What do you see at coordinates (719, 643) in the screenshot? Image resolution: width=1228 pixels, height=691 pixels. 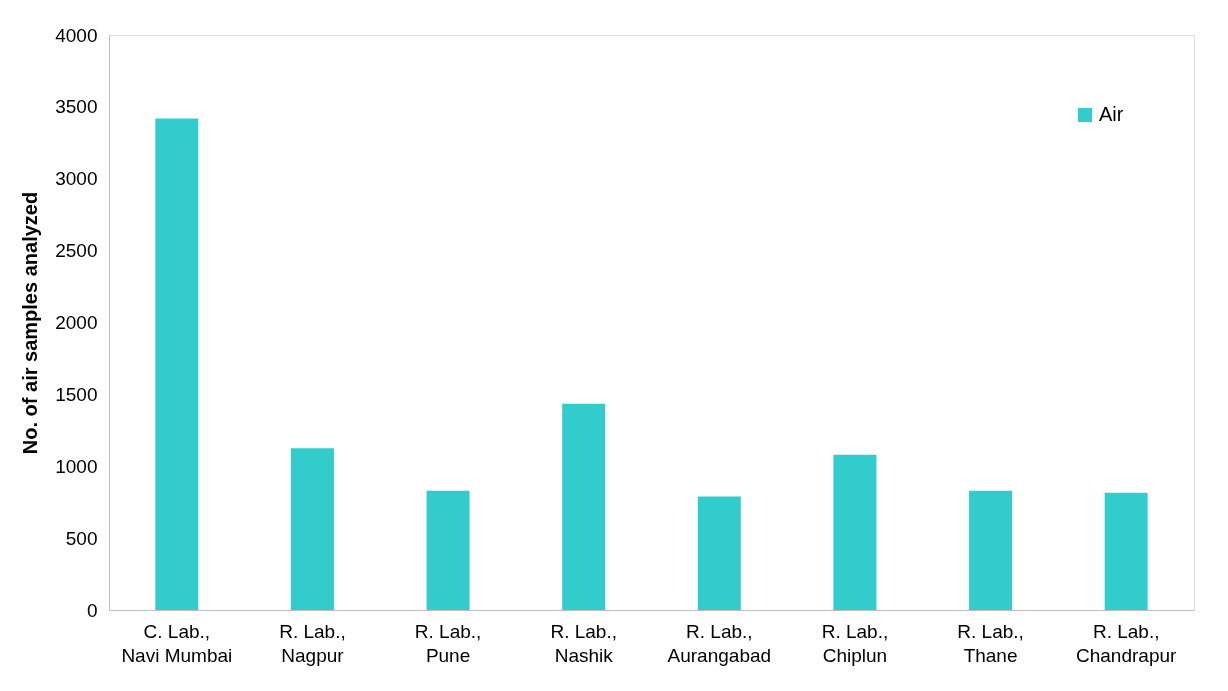 I see `x-tick-label: R. Lab., Aurangabad` at bounding box center [719, 643].